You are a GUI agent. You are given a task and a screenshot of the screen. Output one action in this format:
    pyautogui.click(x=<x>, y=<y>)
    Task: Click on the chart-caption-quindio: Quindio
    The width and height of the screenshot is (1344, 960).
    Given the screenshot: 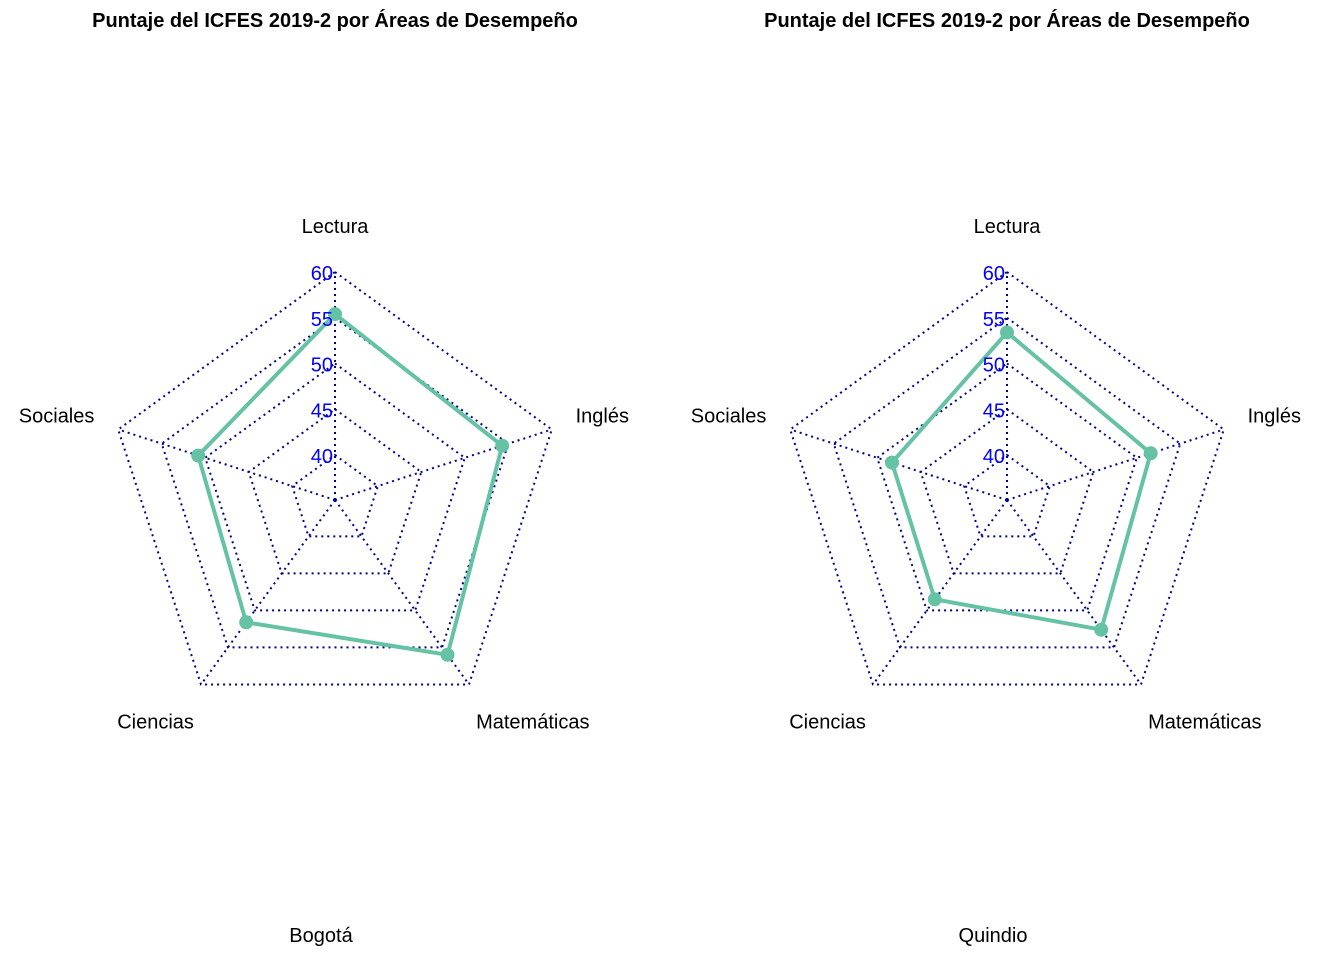 What is the action you would take?
    pyautogui.click(x=993, y=936)
    